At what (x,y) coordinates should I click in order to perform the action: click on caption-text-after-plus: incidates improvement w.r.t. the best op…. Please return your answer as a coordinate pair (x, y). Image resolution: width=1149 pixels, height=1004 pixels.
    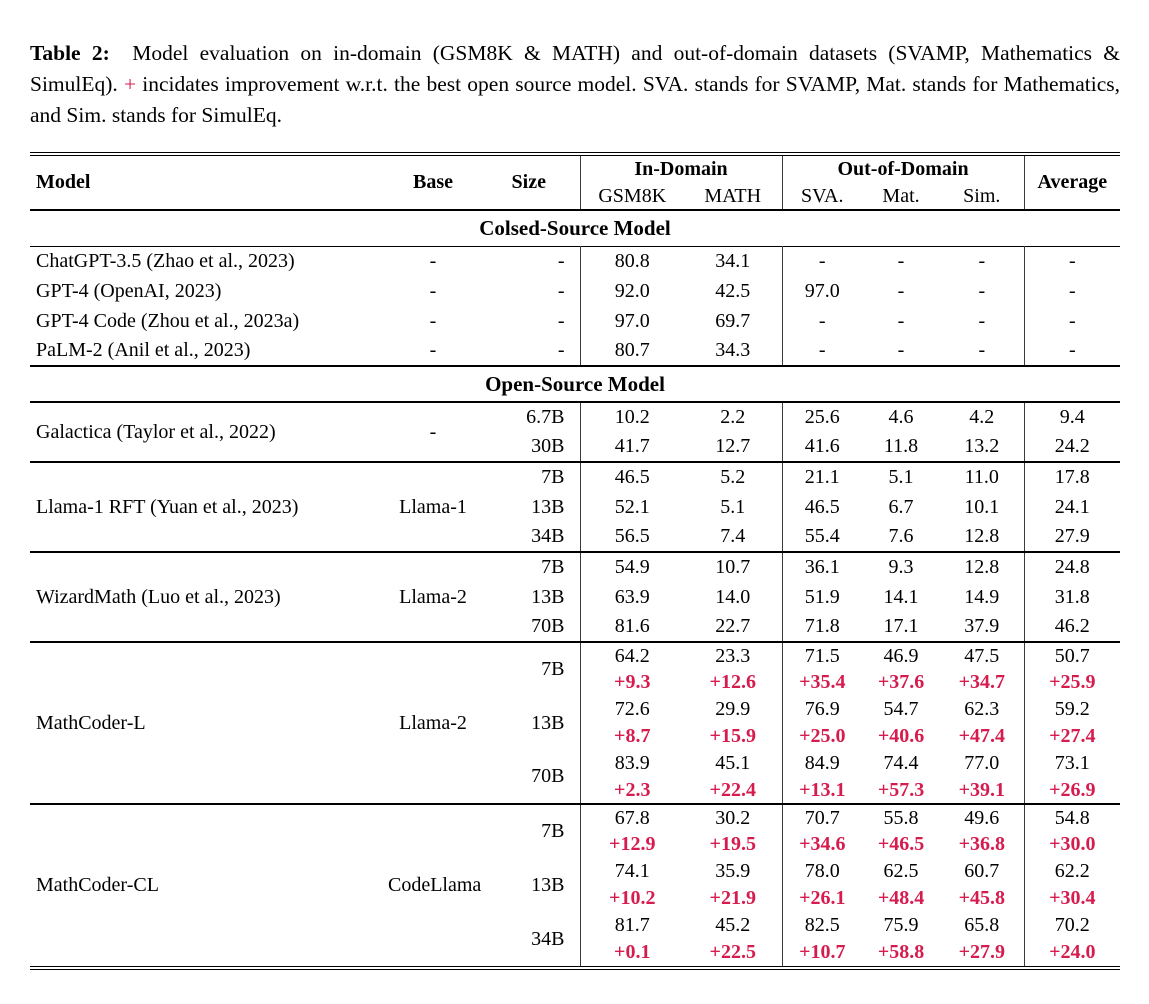
    Looking at the image, I should click on (575, 99).